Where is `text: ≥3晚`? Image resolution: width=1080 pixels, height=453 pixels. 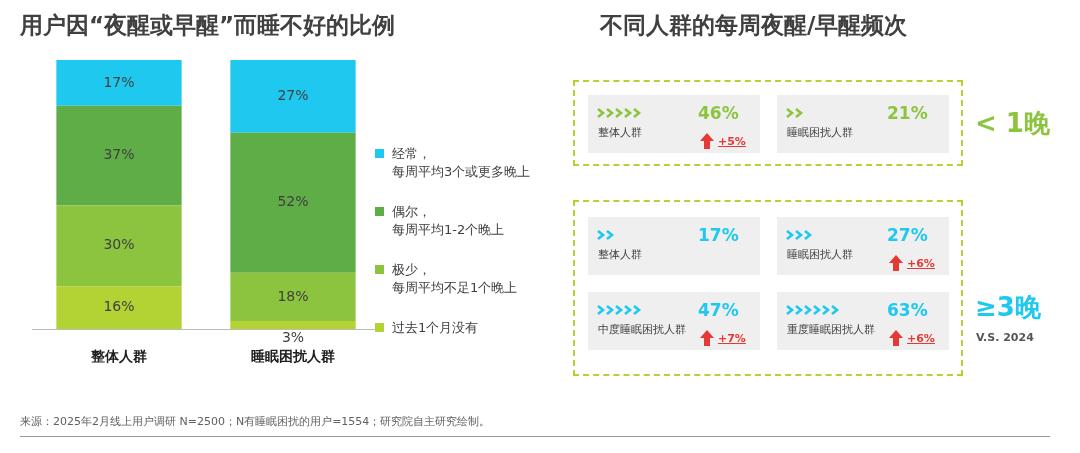 text: ≥3晚 is located at coordinates (1008, 307).